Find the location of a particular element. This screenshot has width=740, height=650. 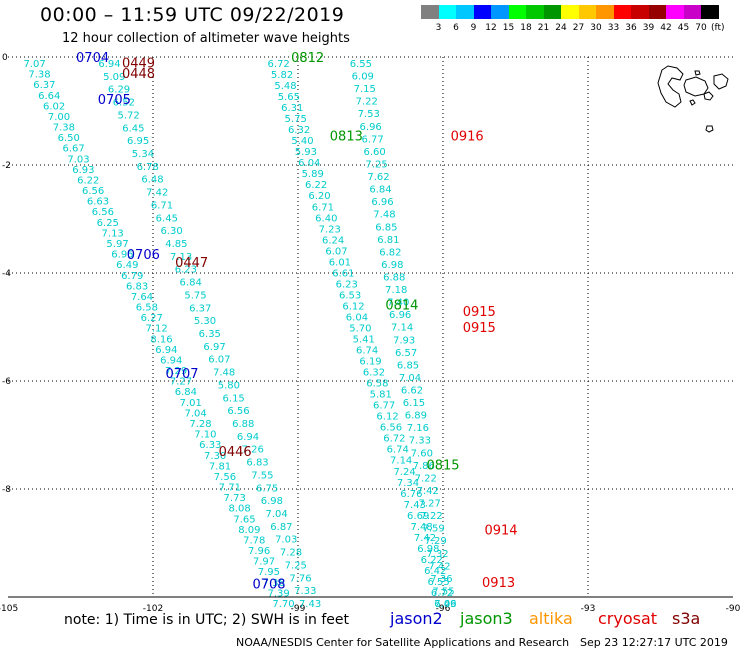

colorbar-label: 21 is located at coordinates (543, 28).